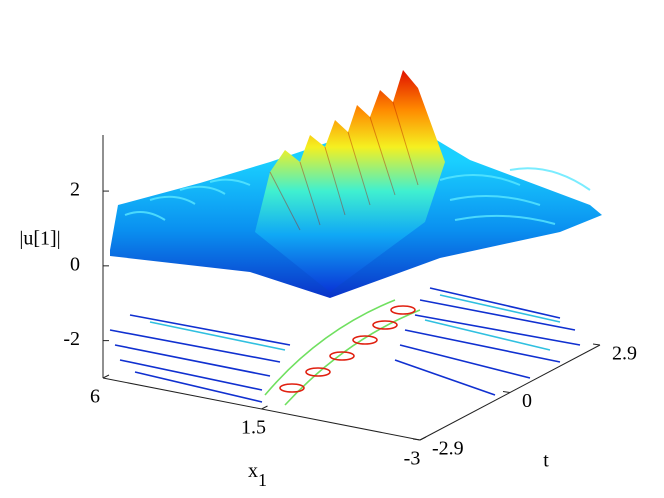  Describe the element at coordinates (75, 264) in the screenshot. I see `z-tick-label: 0` at that location.